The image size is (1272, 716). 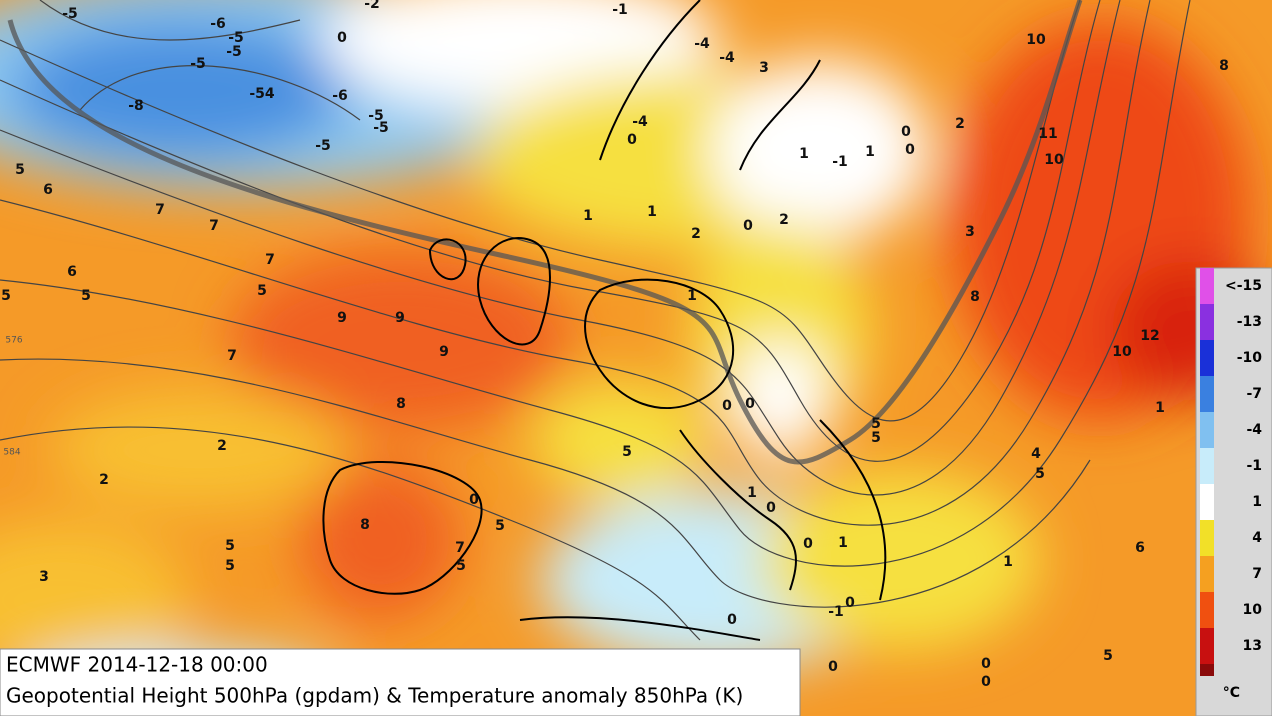 What do you see at coordinates (1047, 134) in the screenshot?
I see `contour-label: 11` at bounding box center [1047, 134].